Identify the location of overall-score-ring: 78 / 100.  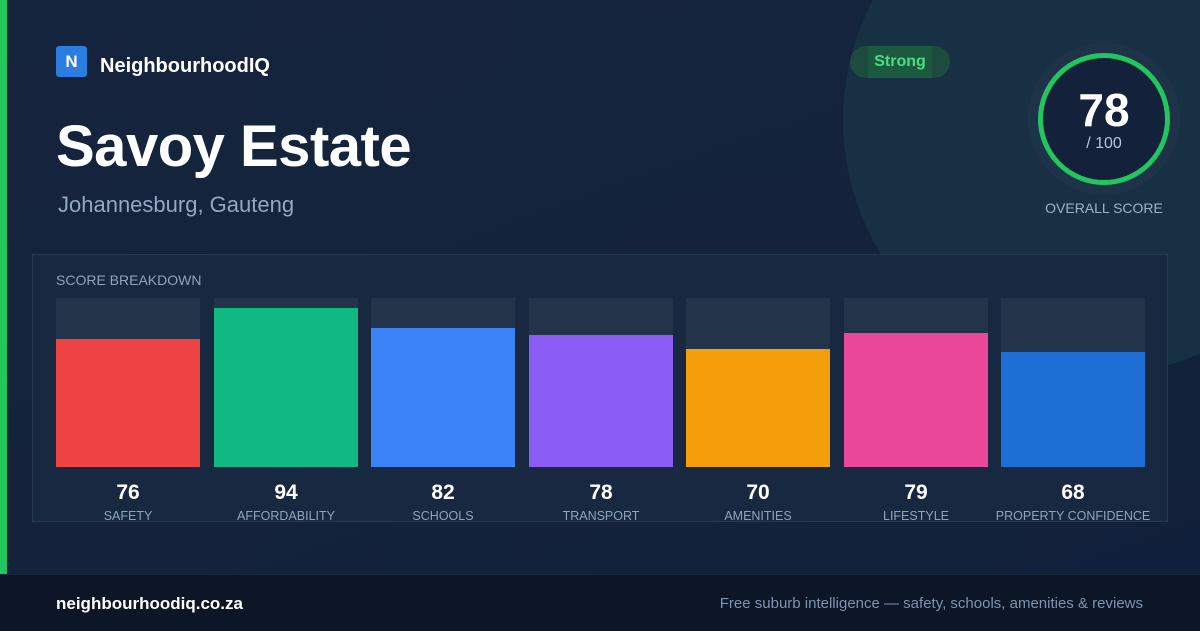
(1104, 119).